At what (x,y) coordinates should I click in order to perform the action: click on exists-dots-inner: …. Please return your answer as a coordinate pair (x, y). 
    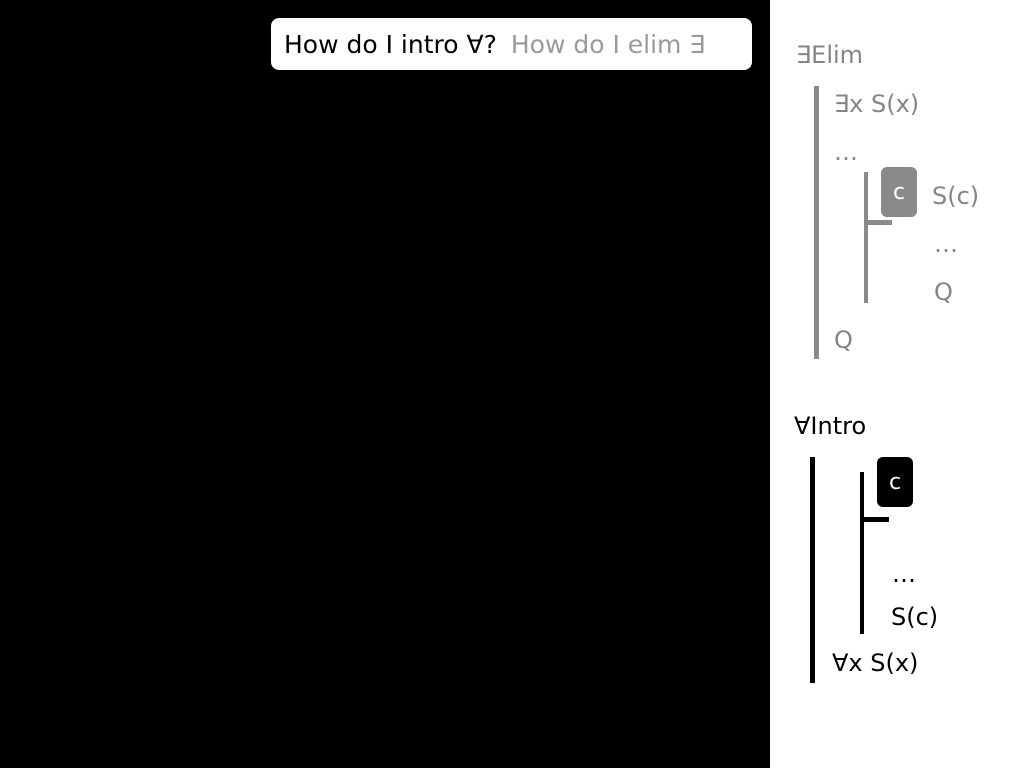
    Looking at the image, I should click on (946, 244).